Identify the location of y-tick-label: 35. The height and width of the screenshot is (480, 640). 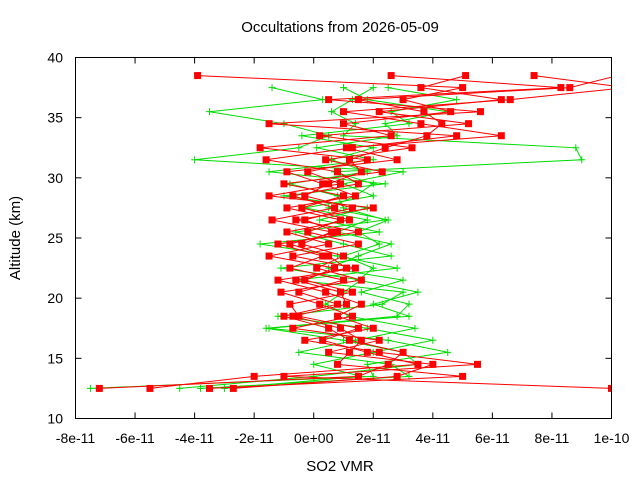
(55, 118).